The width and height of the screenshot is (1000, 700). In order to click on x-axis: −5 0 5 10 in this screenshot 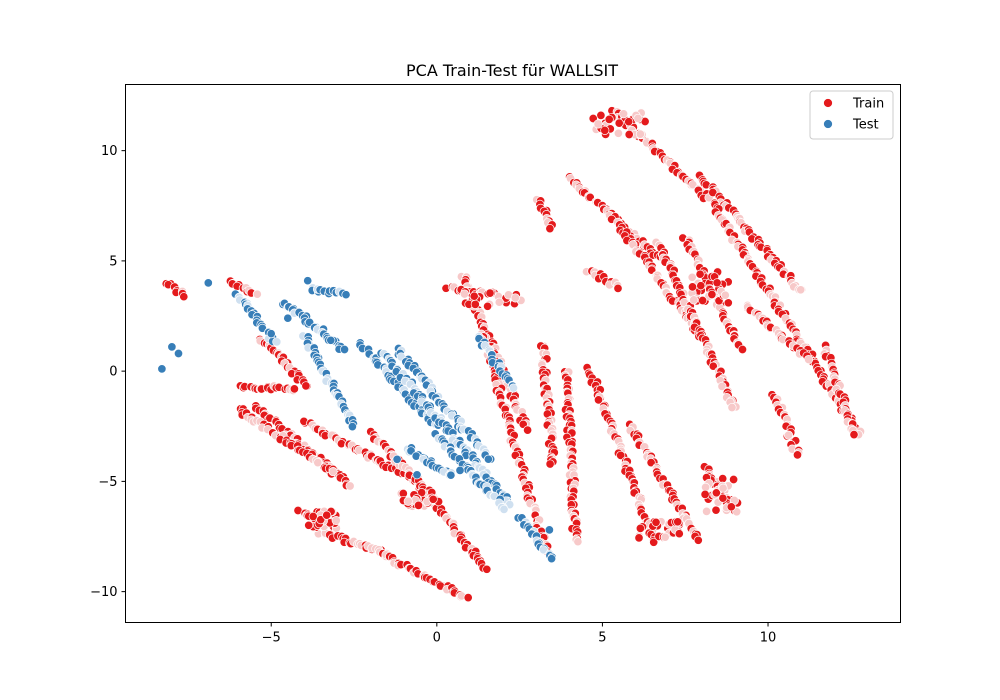, I will do `click(519, 634)`.